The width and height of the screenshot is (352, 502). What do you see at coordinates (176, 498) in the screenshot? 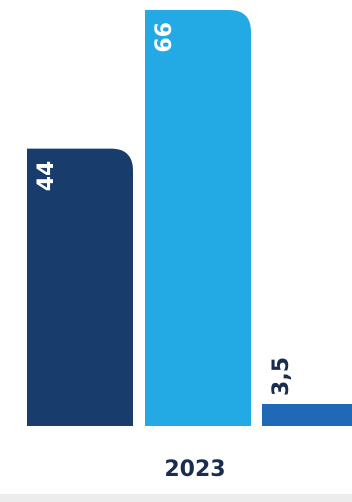
I see `footer-bar` at bounding box center [176, 498].